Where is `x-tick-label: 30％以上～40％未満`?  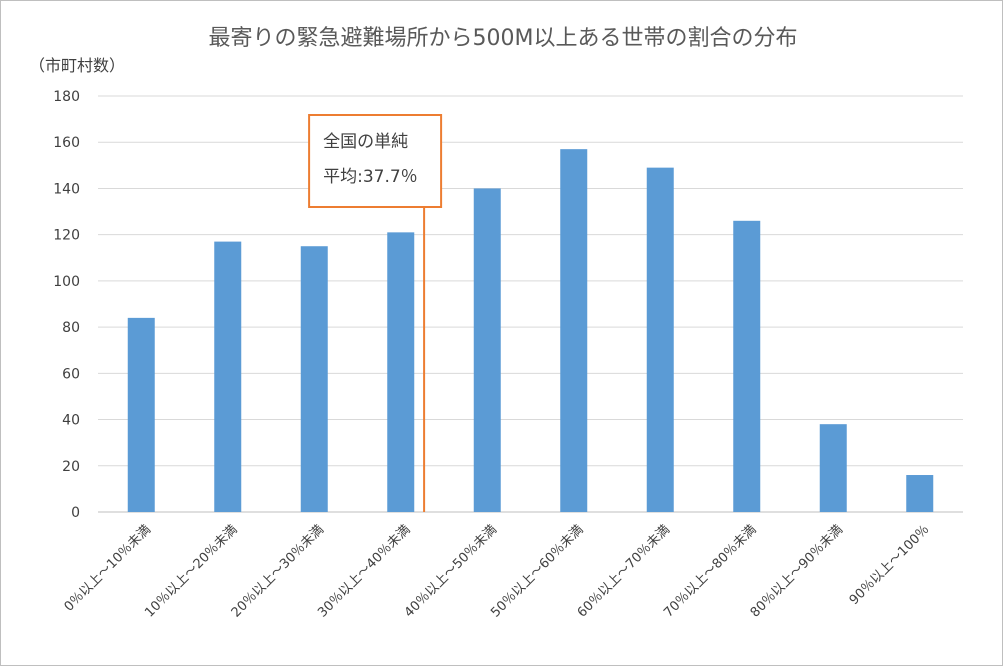 x-tick-label: 30％以上～40％未満 is located at coordinates (364, 571).